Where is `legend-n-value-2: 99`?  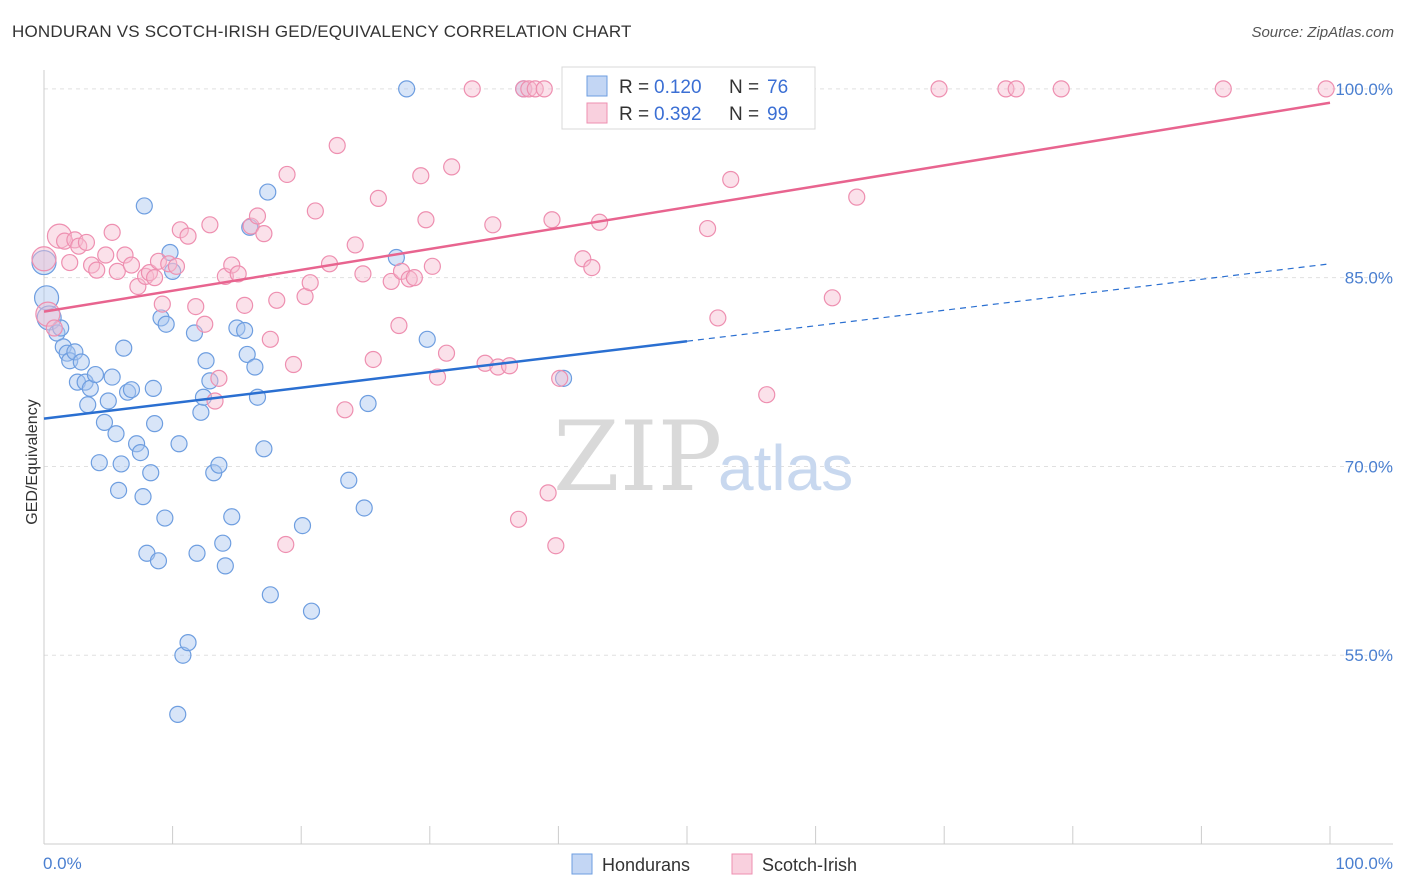 legend-n-value-2: 99 is located at coordinates (777, 114).